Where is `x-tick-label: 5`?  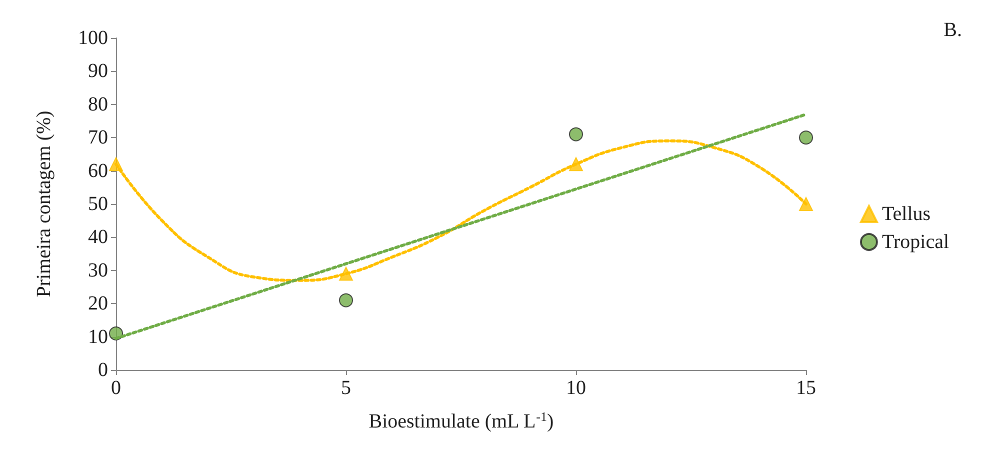 x-tick-label: 5 is located at coordinates (346, 388).